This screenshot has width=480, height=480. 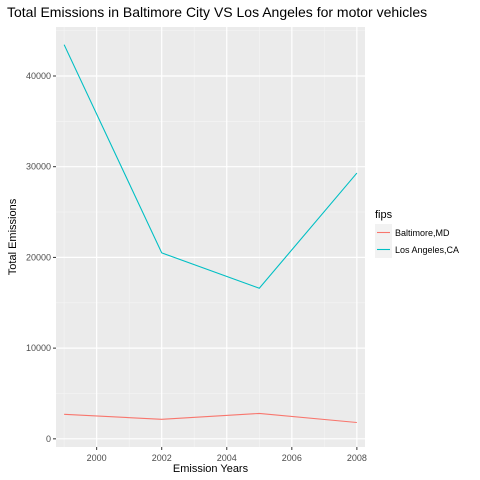 What do you see at coordinates (162, 458) in the screenshot?
I see `x-tick-label: 2002` at bounding box center [162, 458].